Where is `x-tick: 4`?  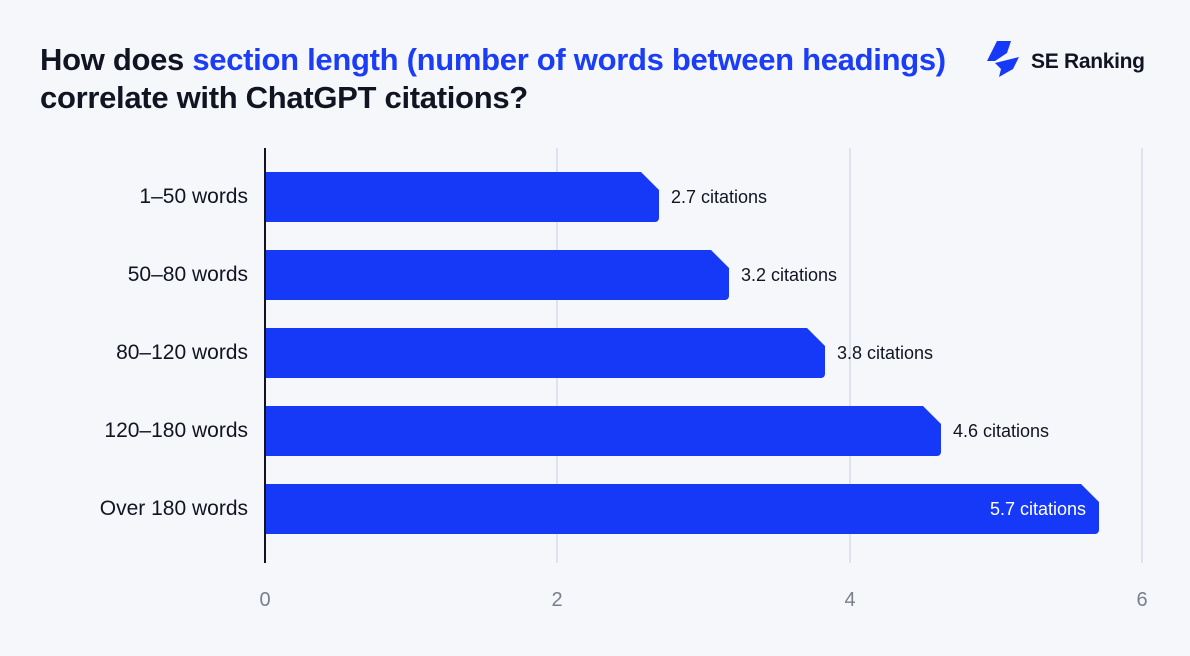
x-tick: 4 is located at coordinates (850, 600).